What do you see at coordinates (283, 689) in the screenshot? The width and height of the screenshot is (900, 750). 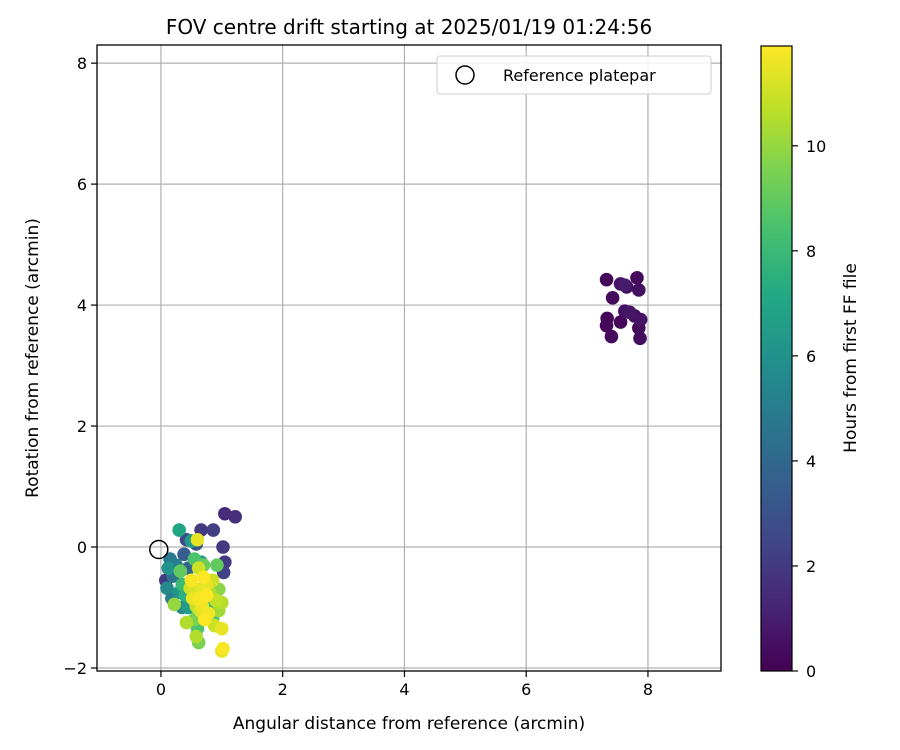 I see `x-tick-label: 2` at bounding box center [283, 689].